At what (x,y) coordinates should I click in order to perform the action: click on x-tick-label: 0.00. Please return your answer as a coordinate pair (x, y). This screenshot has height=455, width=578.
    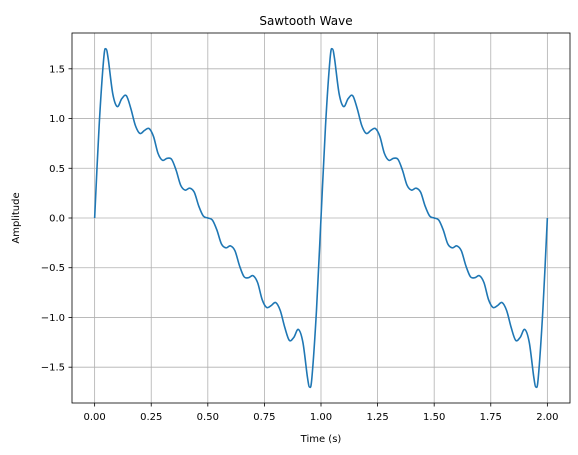
    Looking at the image, I should click on (95, 417).